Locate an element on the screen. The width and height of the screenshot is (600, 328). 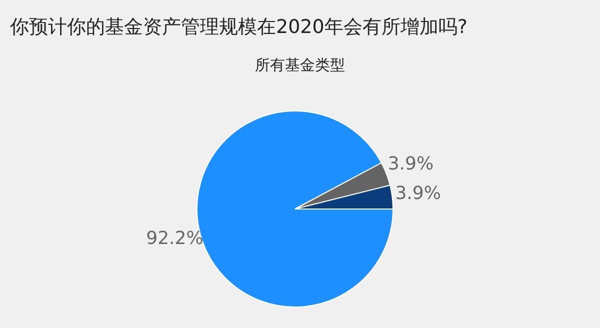
chart-subtitle: 所有基金类型 is located at coordinates (300, 65).